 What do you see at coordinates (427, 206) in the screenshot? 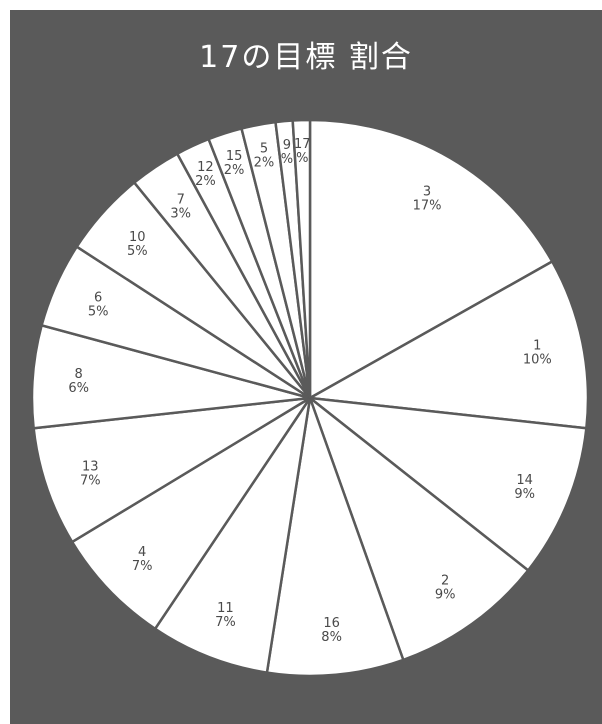
I see `slice-percent-label: 17%` at bounding box center [427, 206].